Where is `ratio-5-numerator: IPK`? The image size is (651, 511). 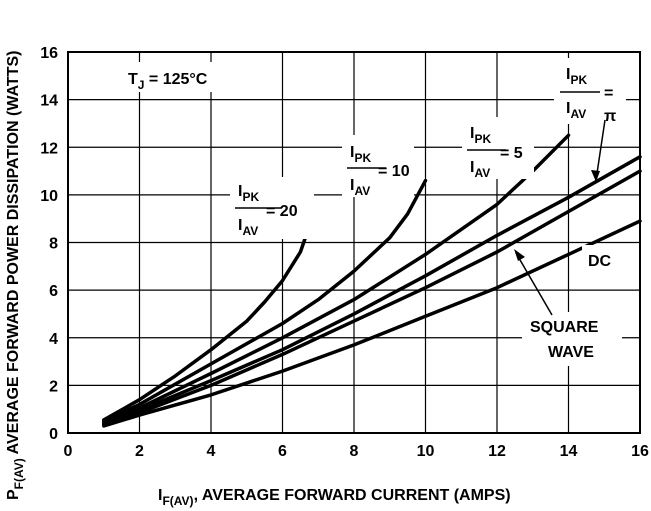 ratio-5-numerator: IPK is located at coordinates (480, 135).